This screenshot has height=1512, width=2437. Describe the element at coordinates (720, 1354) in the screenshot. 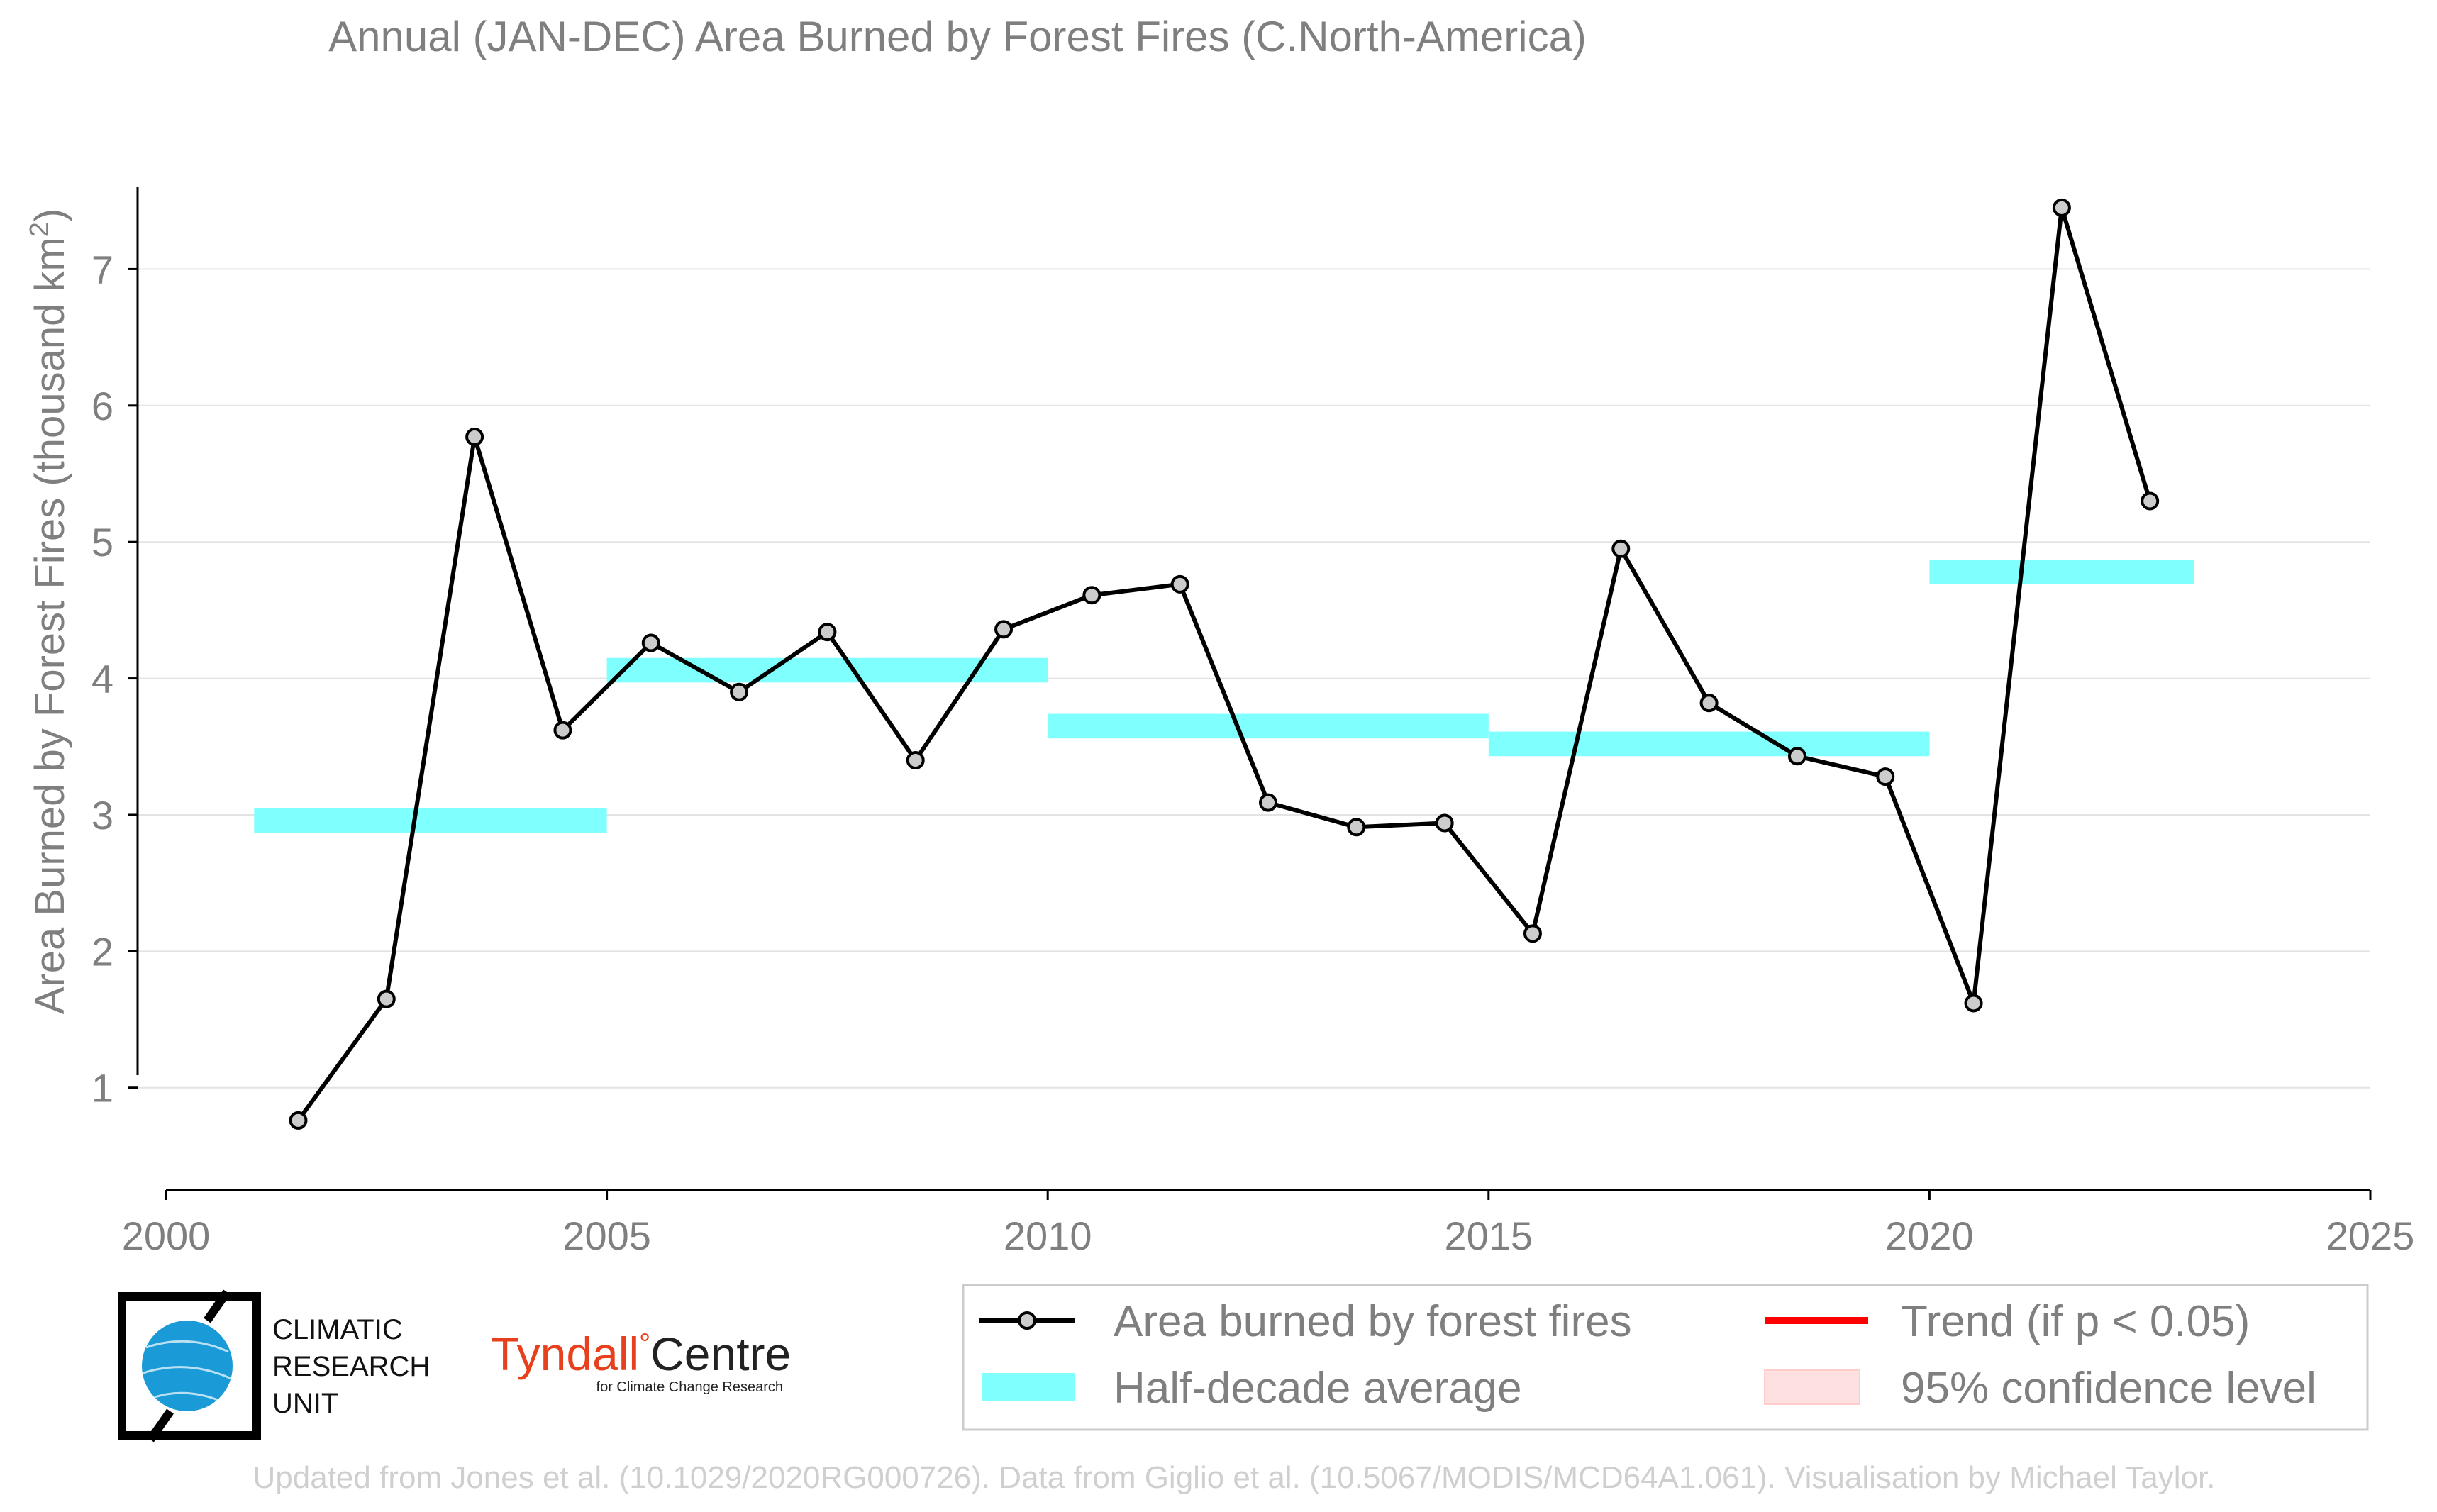

I see `tyndall-logo-black: Centre` at that location.